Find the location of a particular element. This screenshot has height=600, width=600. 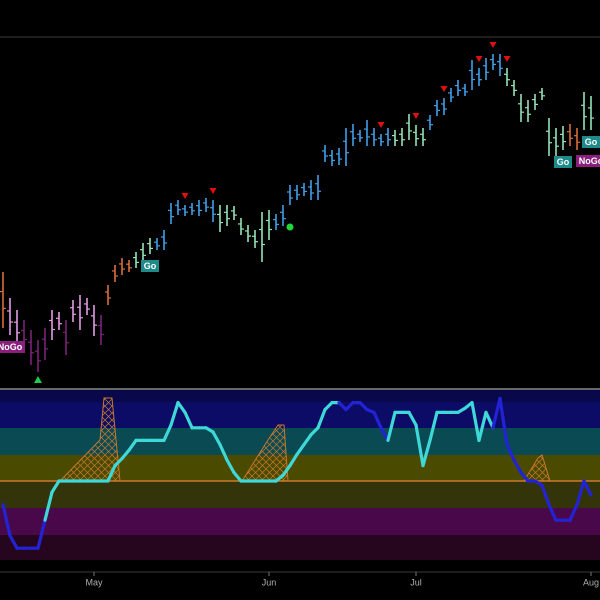

buy-signal is located at coordinates (38, 379).